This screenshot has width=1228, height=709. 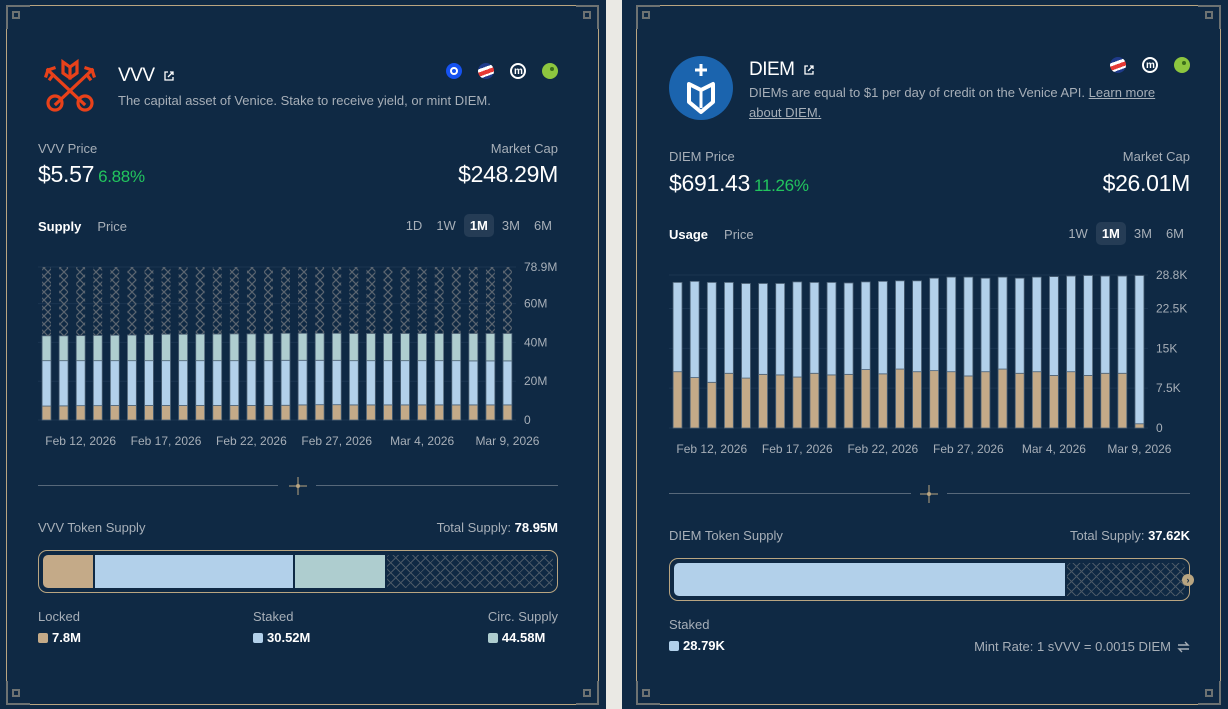 What do you see at coordinates (1183, 647) in the screenshot?
I see `swap-icon` at bounding box center [1183, 647].